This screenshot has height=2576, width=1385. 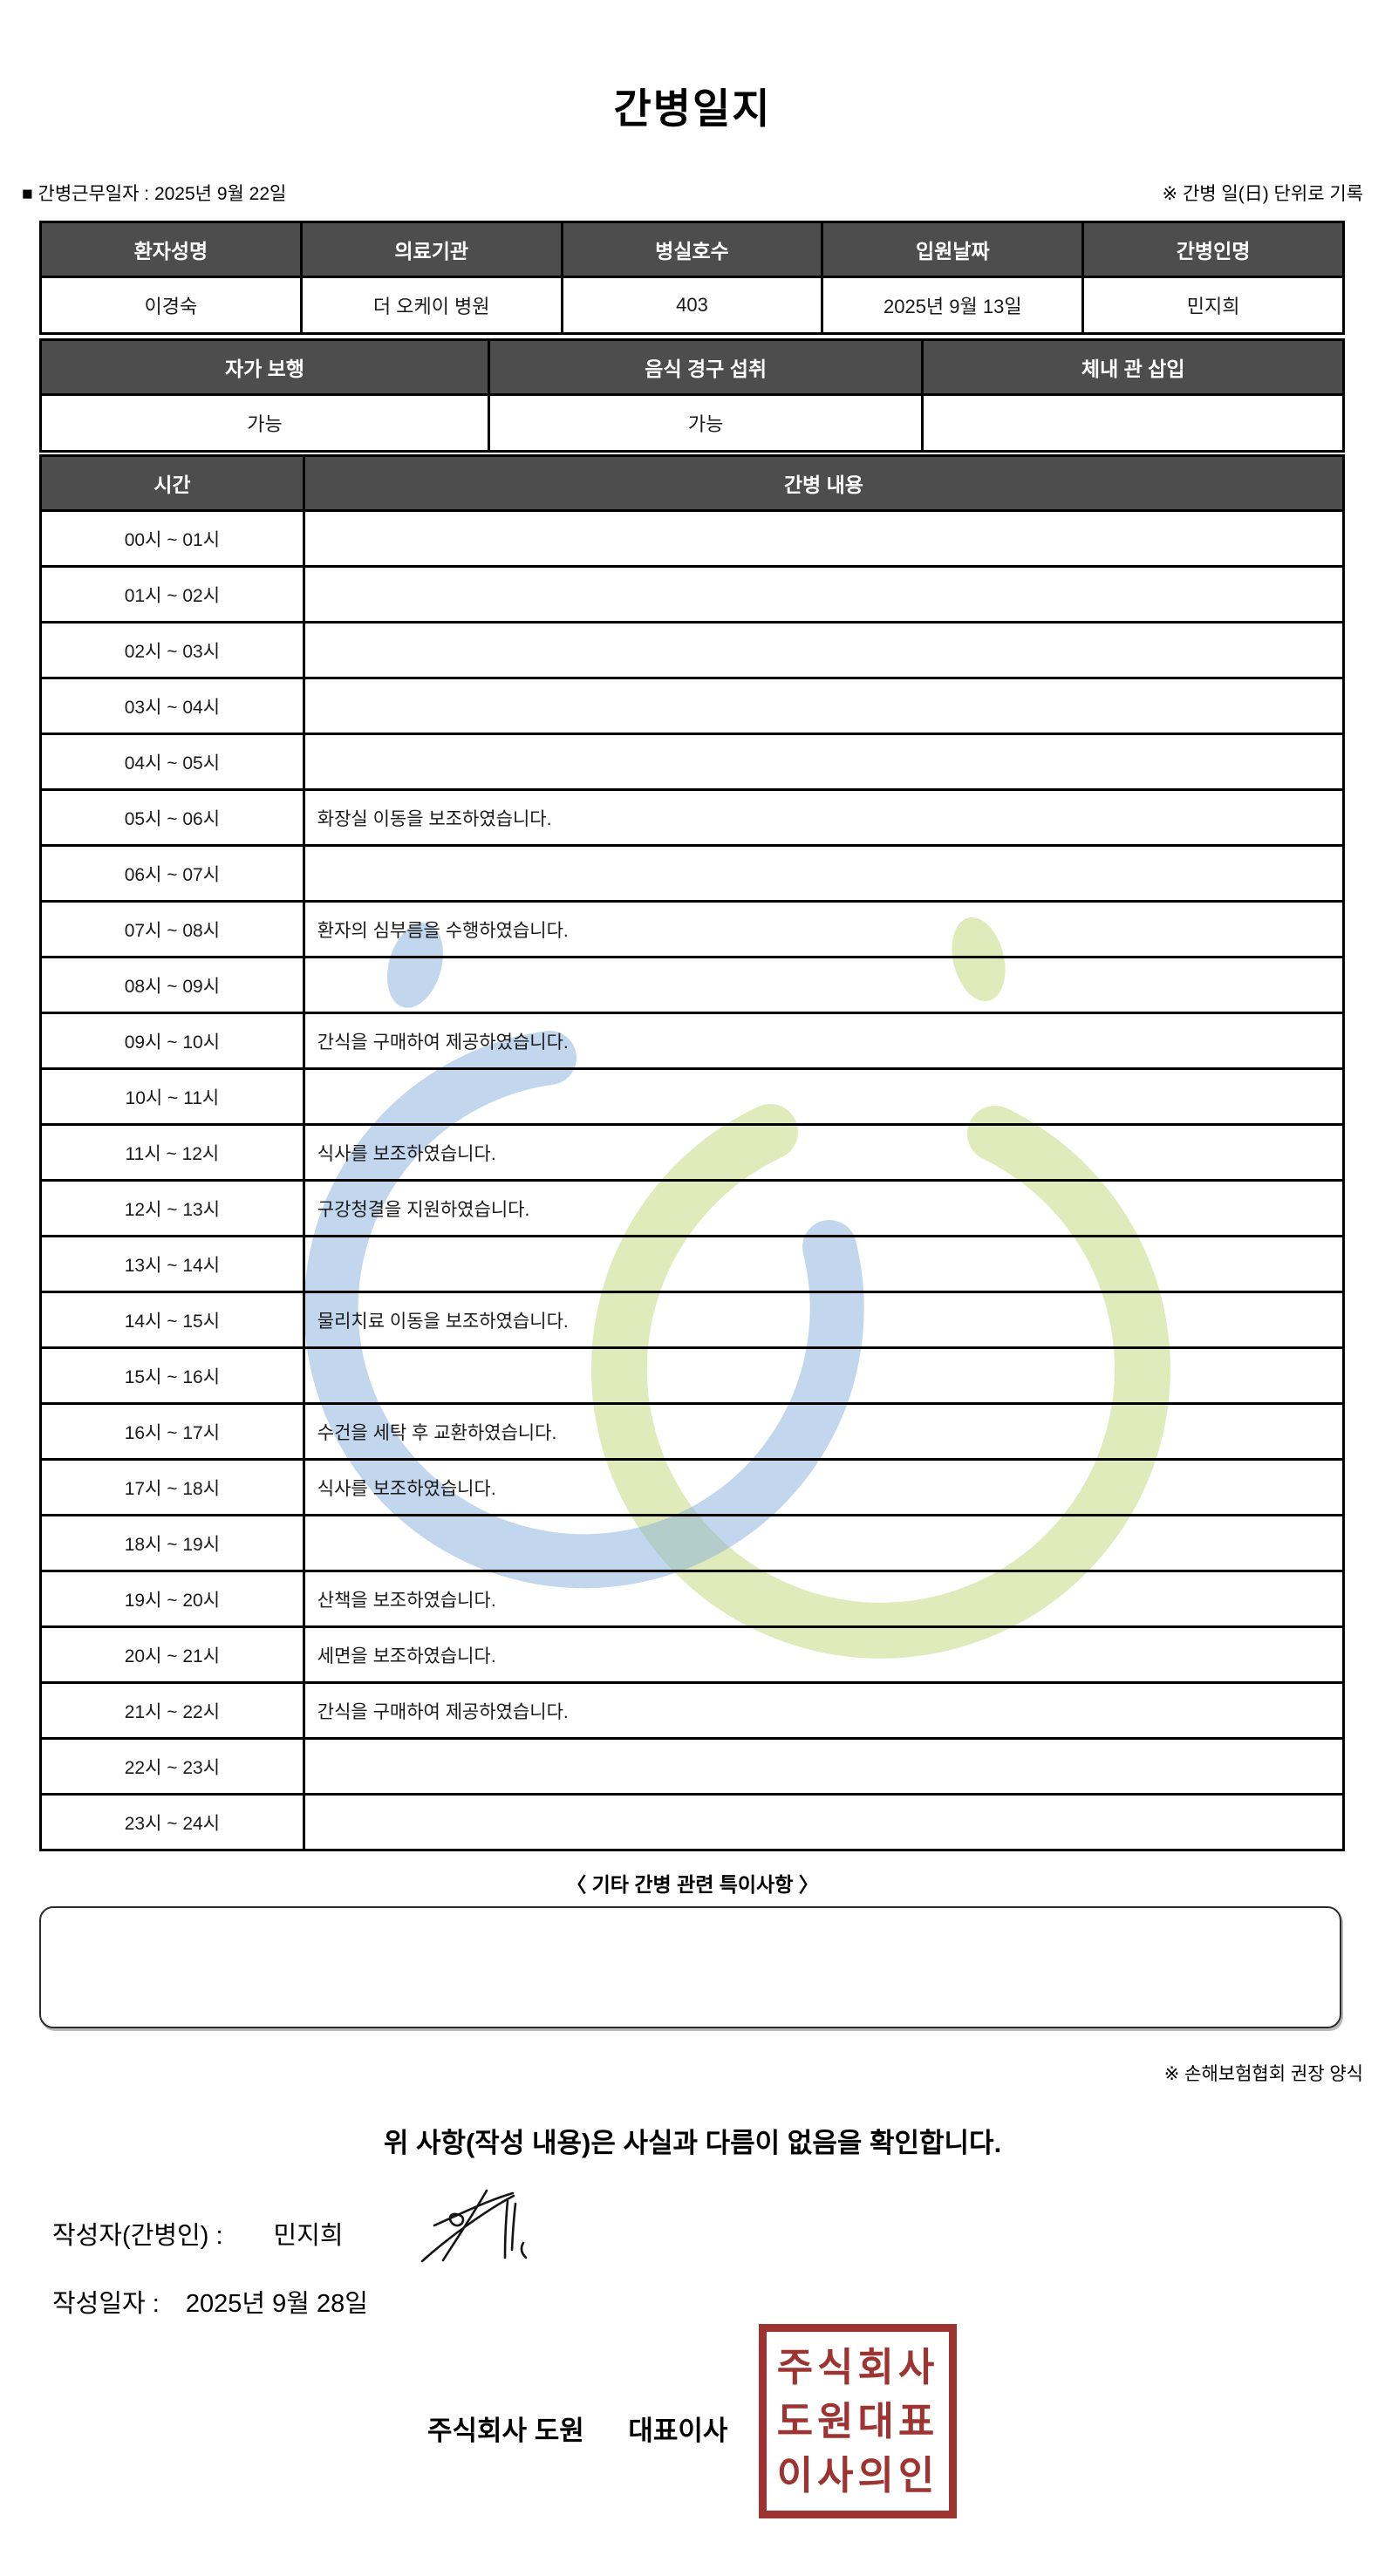 I want to click on care-time: 06시 ~ 07시, so click(x=172, y=874).